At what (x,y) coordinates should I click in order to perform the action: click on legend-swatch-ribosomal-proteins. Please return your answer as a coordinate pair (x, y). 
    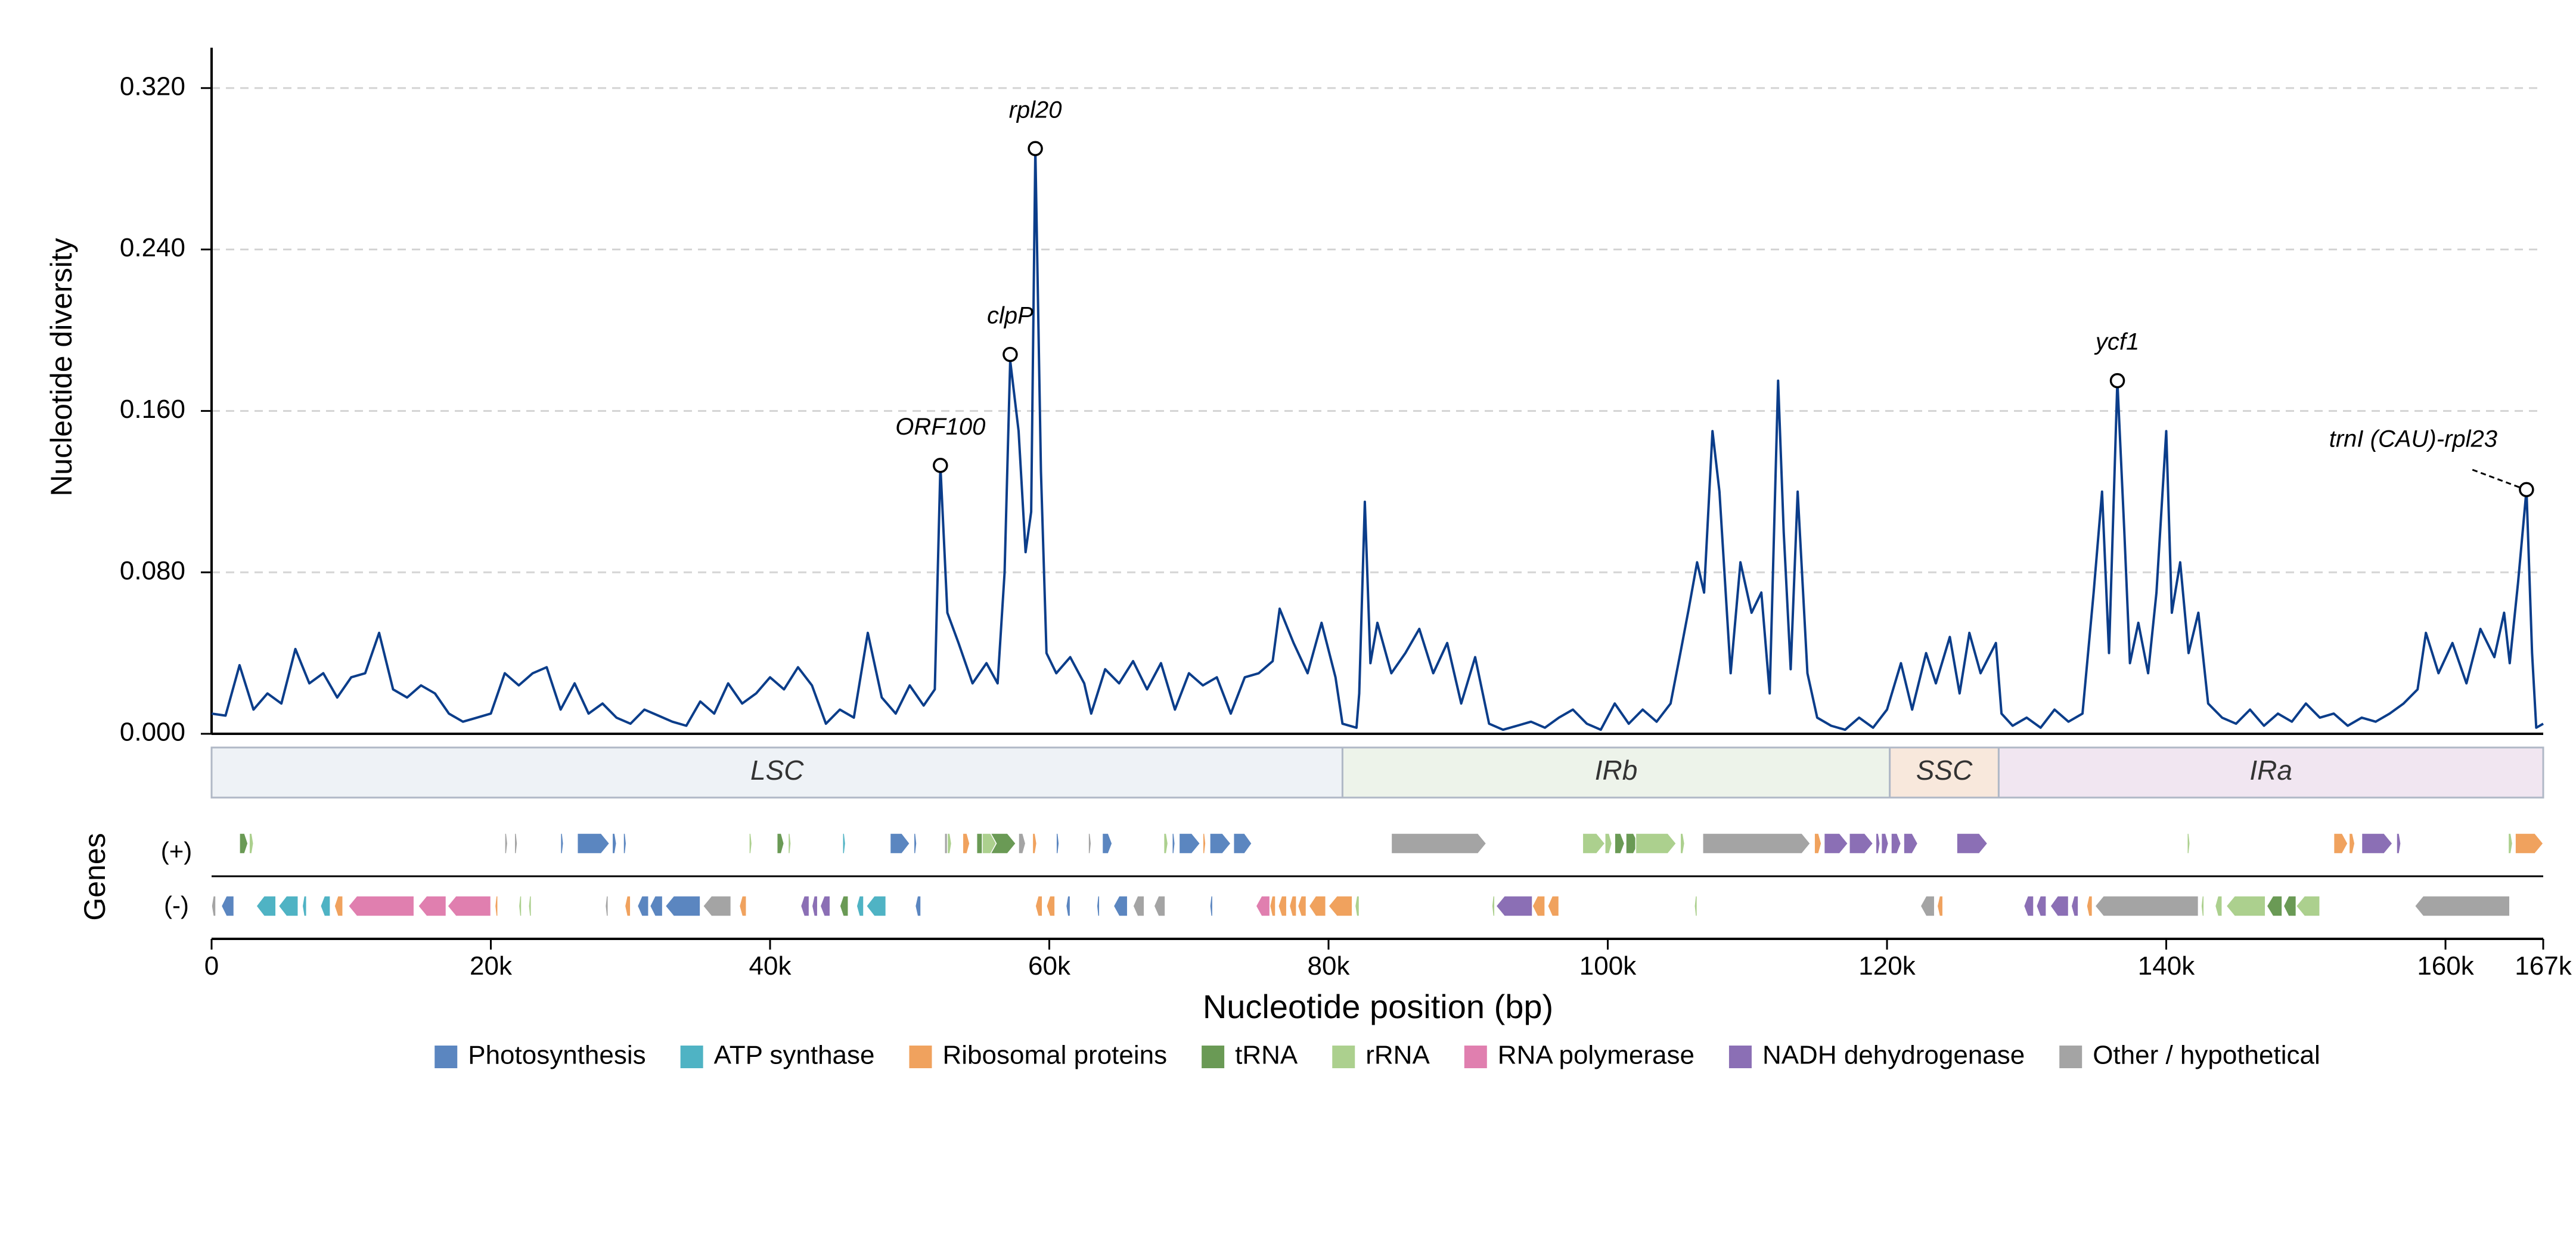
    Looking at the image, I should click on (921, 1057).